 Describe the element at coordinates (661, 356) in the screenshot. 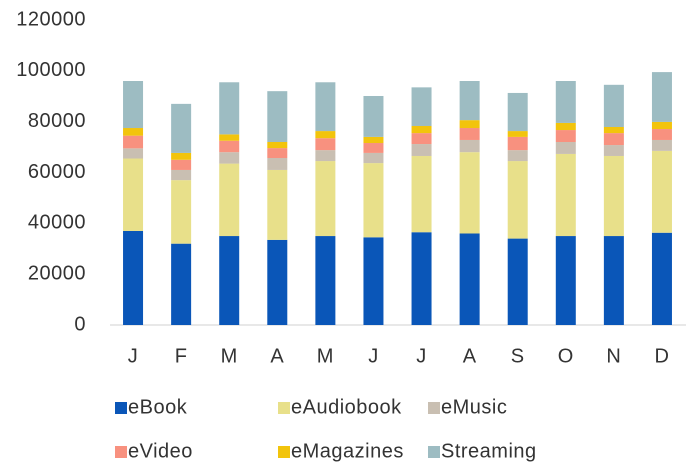

I see `x-tick-label: D` at that location.